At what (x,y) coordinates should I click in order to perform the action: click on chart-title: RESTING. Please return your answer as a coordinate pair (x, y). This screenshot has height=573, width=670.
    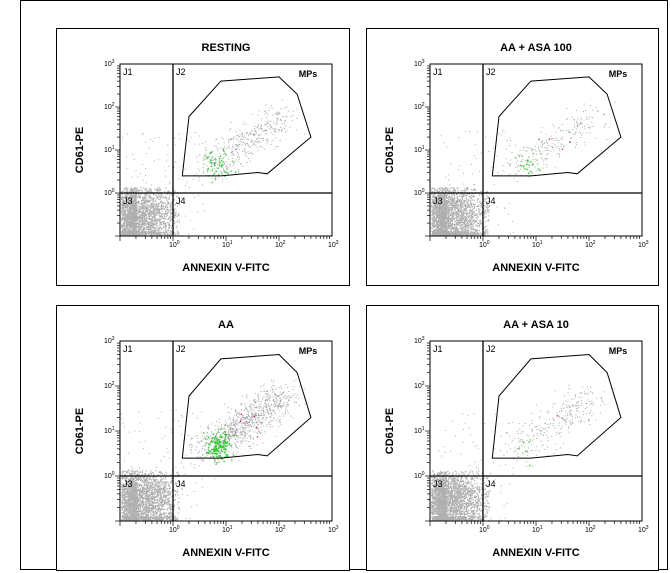
    Looking at the image, I should click on (226, 48).